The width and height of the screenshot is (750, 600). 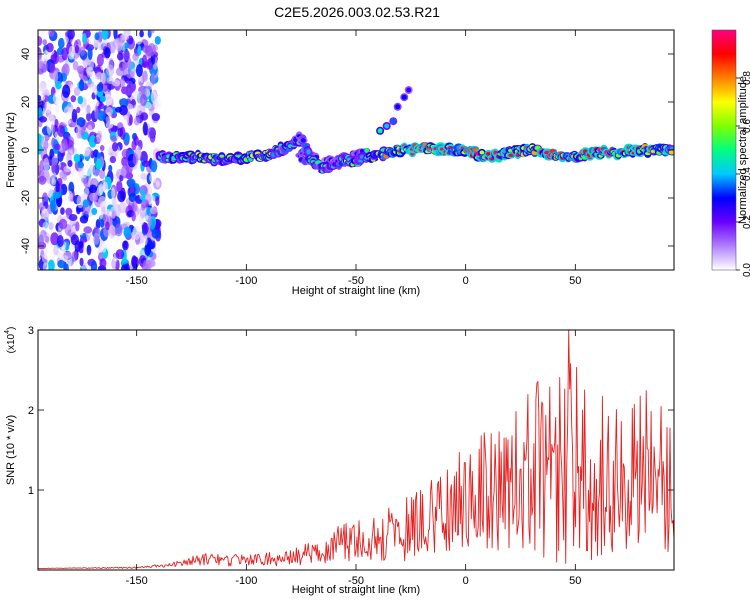 What do you see at coordinates (746, 222) in the screenshot?
I see `colorbar-tick-label: 0.2` at bounding box center [746, 222].